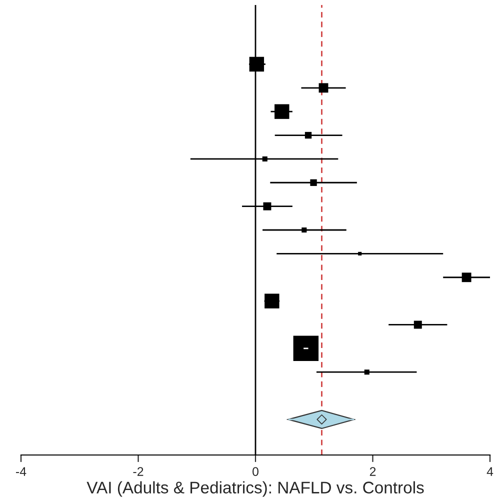  Describe the element at coordinates (138, 471) in the screenshot. I see `x-tick-label: -2` at that location.